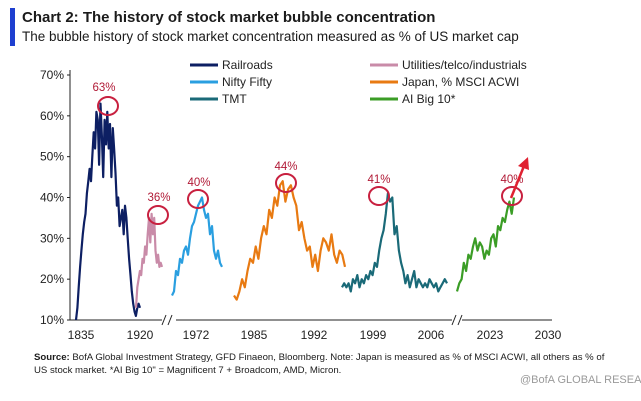  Describe the element at coordinates (517, 182) in the screenshot. I see `trend-arrow` at that location.